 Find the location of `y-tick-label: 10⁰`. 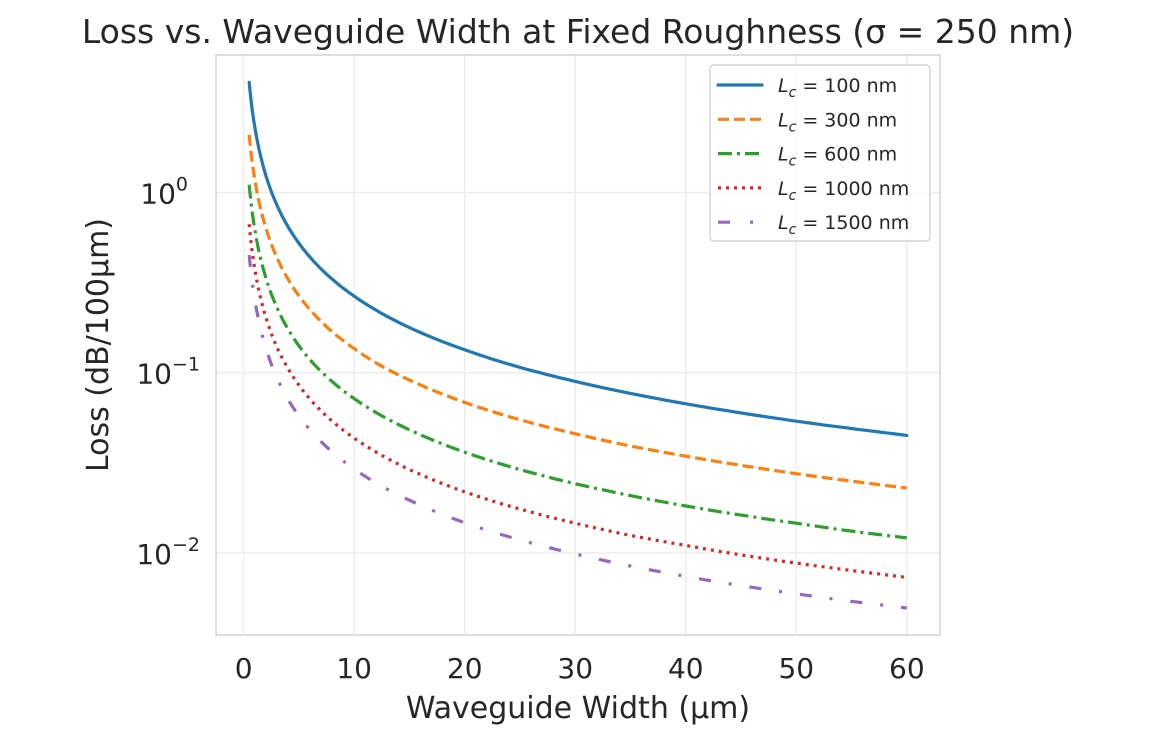

y-tick-label: 10⁰ is located at coordinates (164, 192).